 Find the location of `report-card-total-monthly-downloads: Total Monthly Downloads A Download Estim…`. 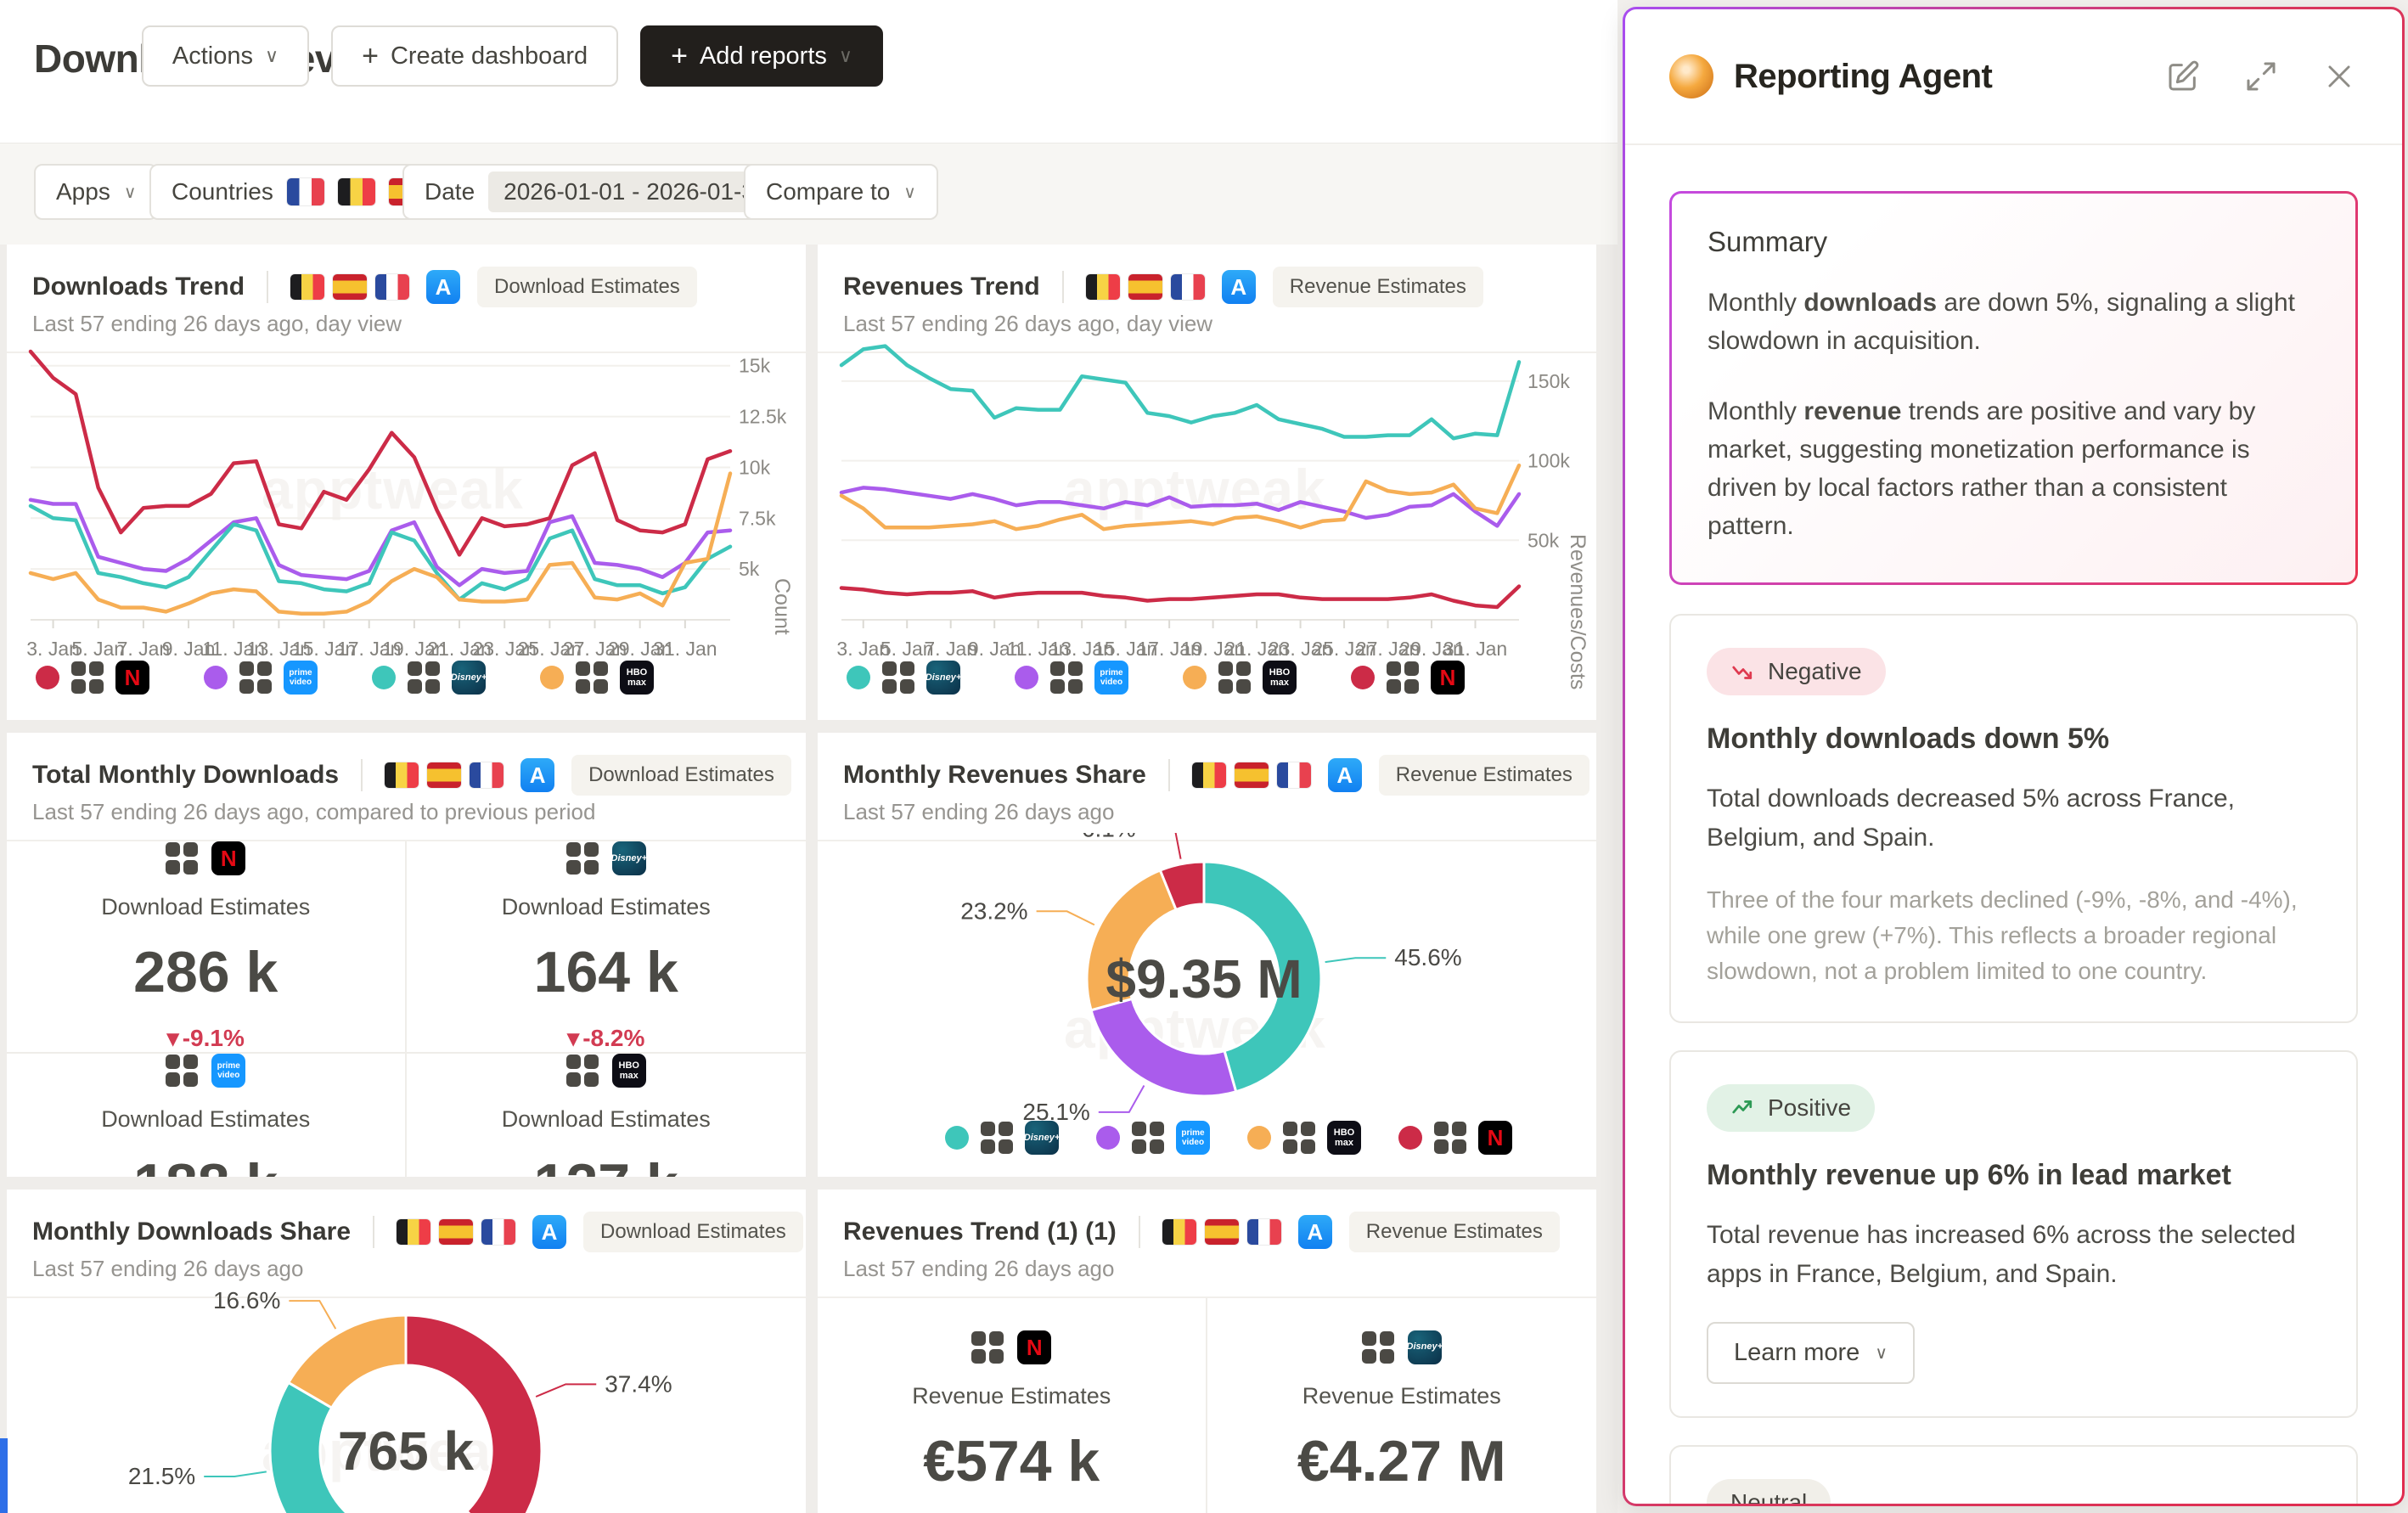

report-card-total-monthly-downloads: Total Monthly Downloads A Download Estim… is located at coordinates (406, 955).